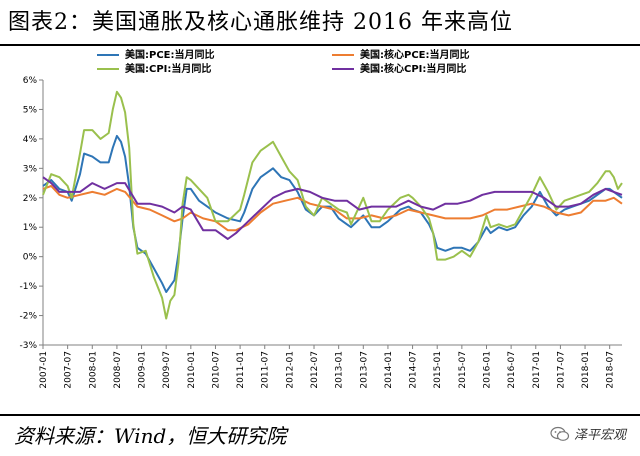 This screenshot has width=640, height=456. I want to click on x-tick-label: 2012-07, so click(315, 370).